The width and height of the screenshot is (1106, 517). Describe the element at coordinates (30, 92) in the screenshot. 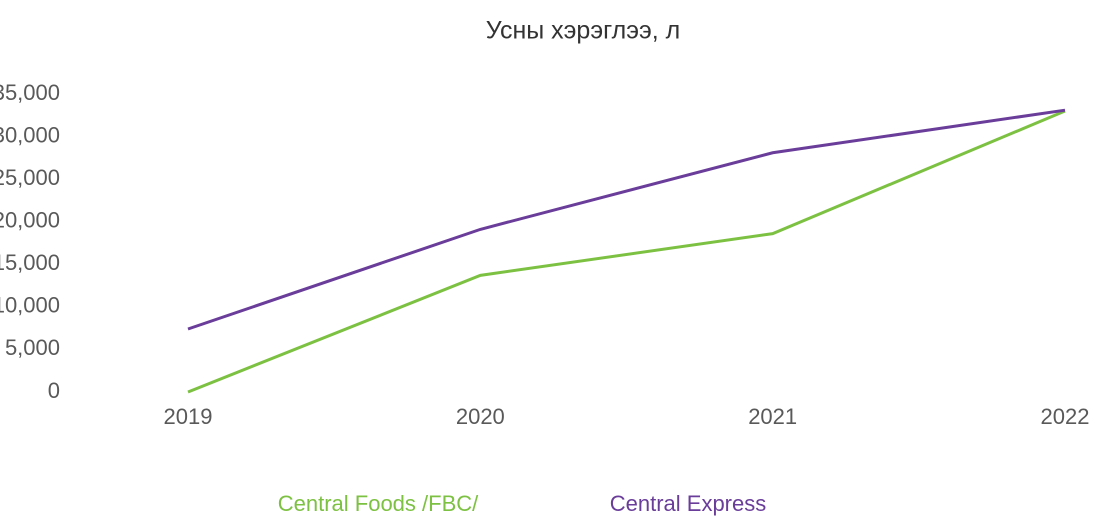

I see `y-tick-label: 35,000` at that location.